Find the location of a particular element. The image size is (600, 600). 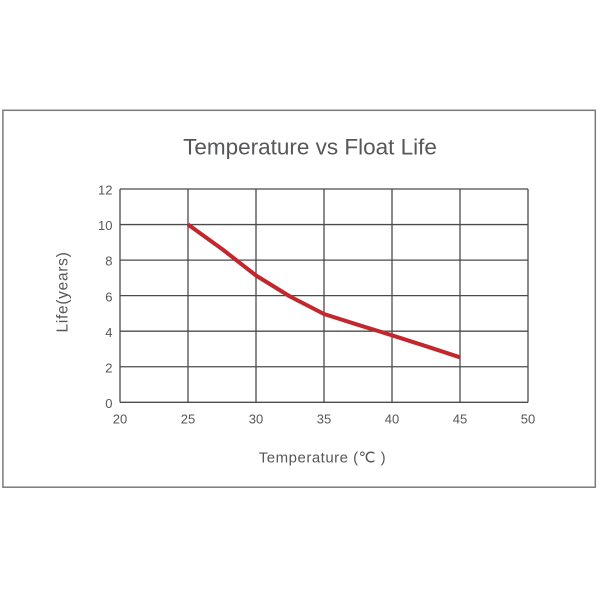

svg-text: Life(years) is located at coordinates (63, 292).